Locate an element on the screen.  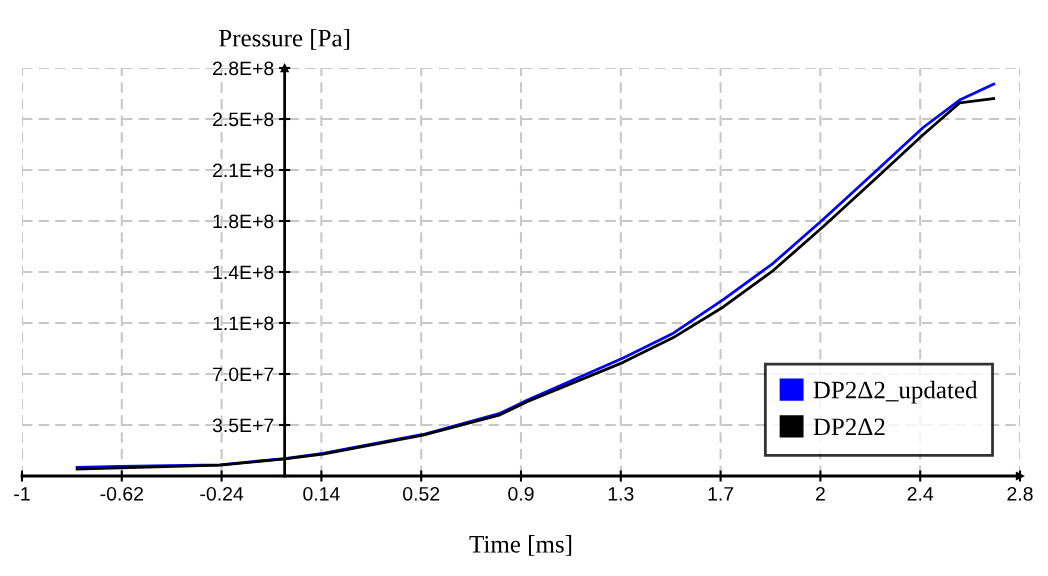
x-tick-label: 0.14 is located at coordinates (321, 493).